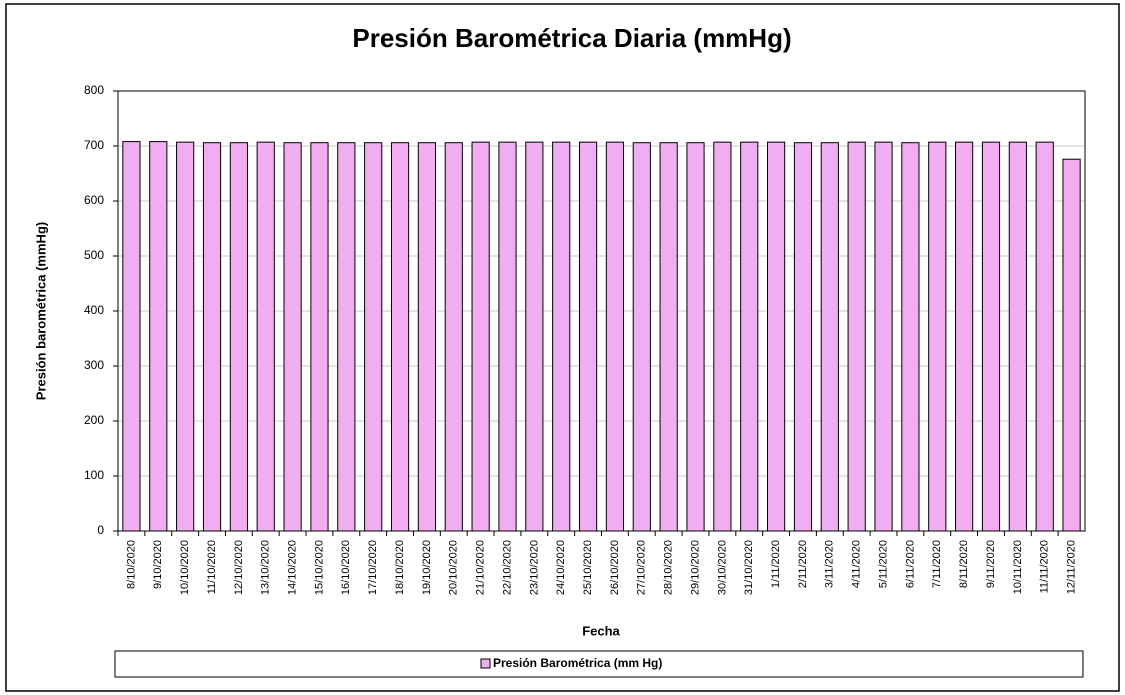  Describe the element at coordinates (830, 564) in the screenshot. I see `x-tick-label: 3/11/2020` at that location.